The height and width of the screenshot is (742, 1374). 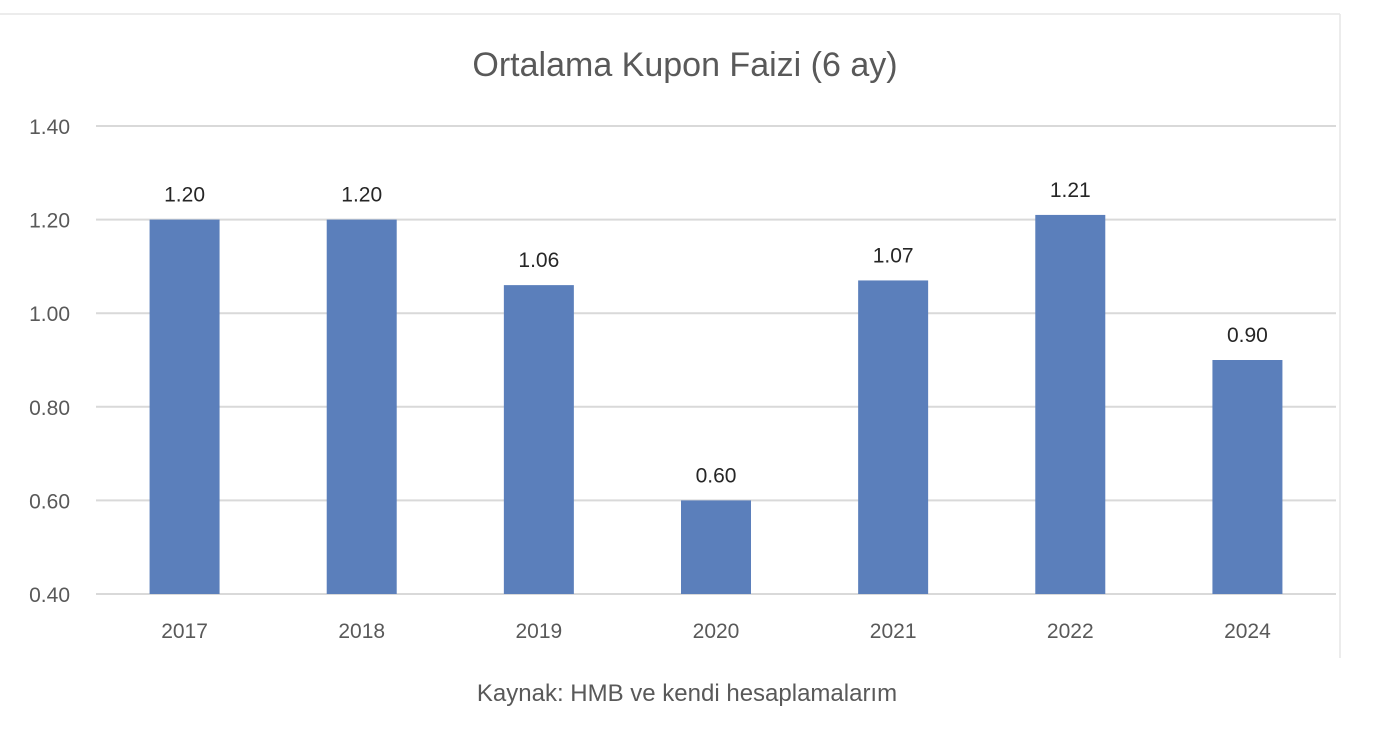 What do you see at coordinates (1070, 404) in the screenshot?
I see `bar-2022` at bounding box center [1070, 404].